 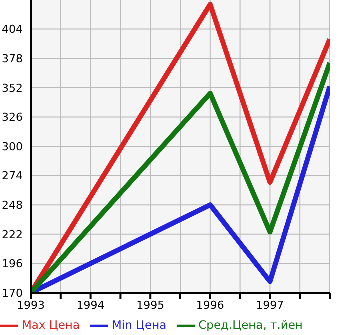 What do you see at coordinates (90, 305) in the screenshot?
I see `x-tick-label: 1994` at bounding box center [90, 305].